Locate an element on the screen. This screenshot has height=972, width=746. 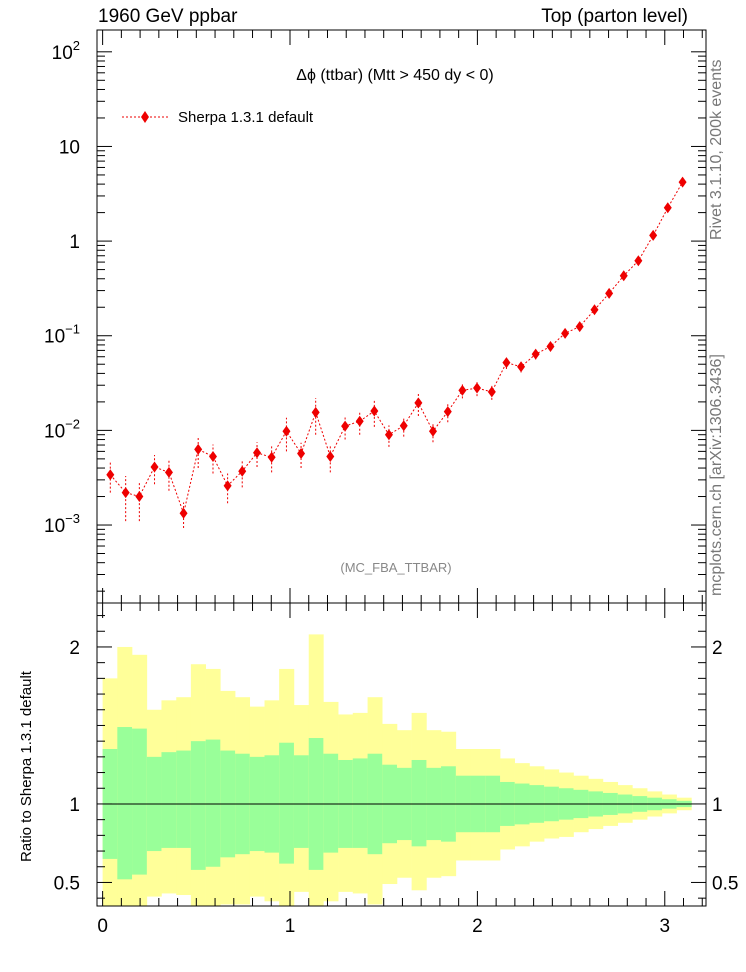
x-tick-label: 2 is located at coordinates (477, 926).